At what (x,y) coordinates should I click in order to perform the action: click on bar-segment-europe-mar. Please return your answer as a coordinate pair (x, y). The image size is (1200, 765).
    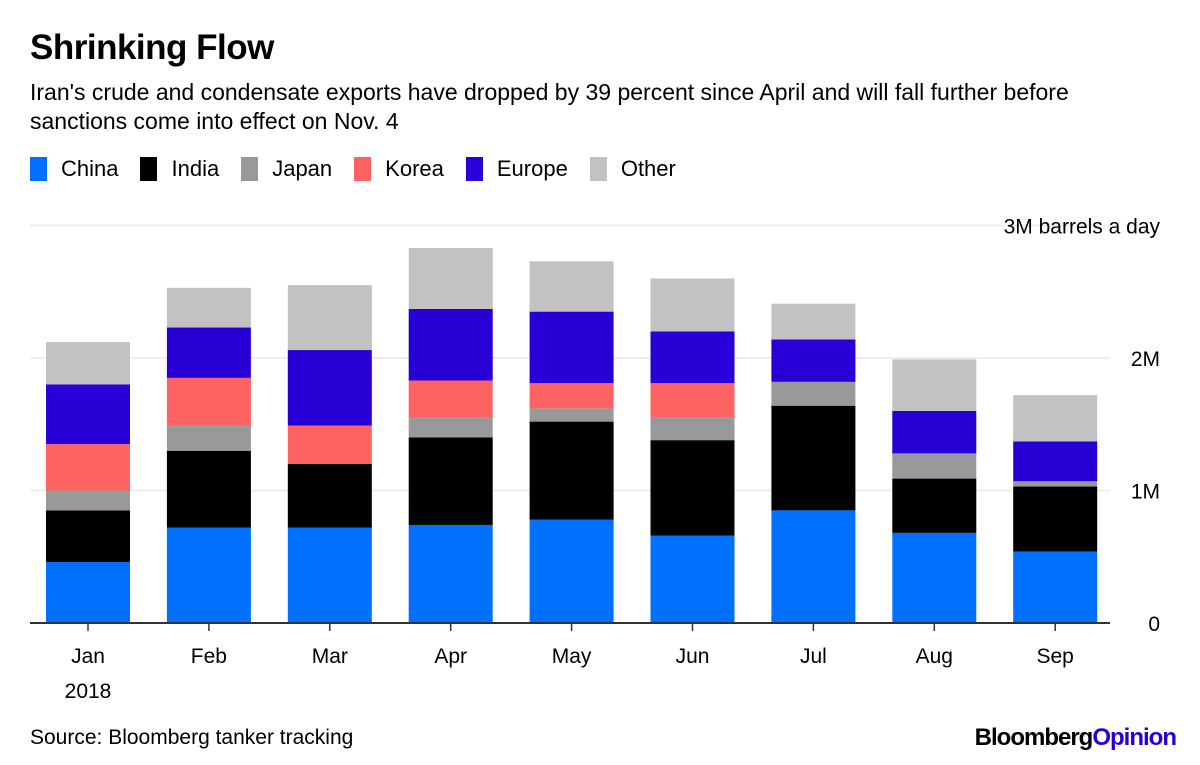
    Looking at the image, I should click on (329, 388).